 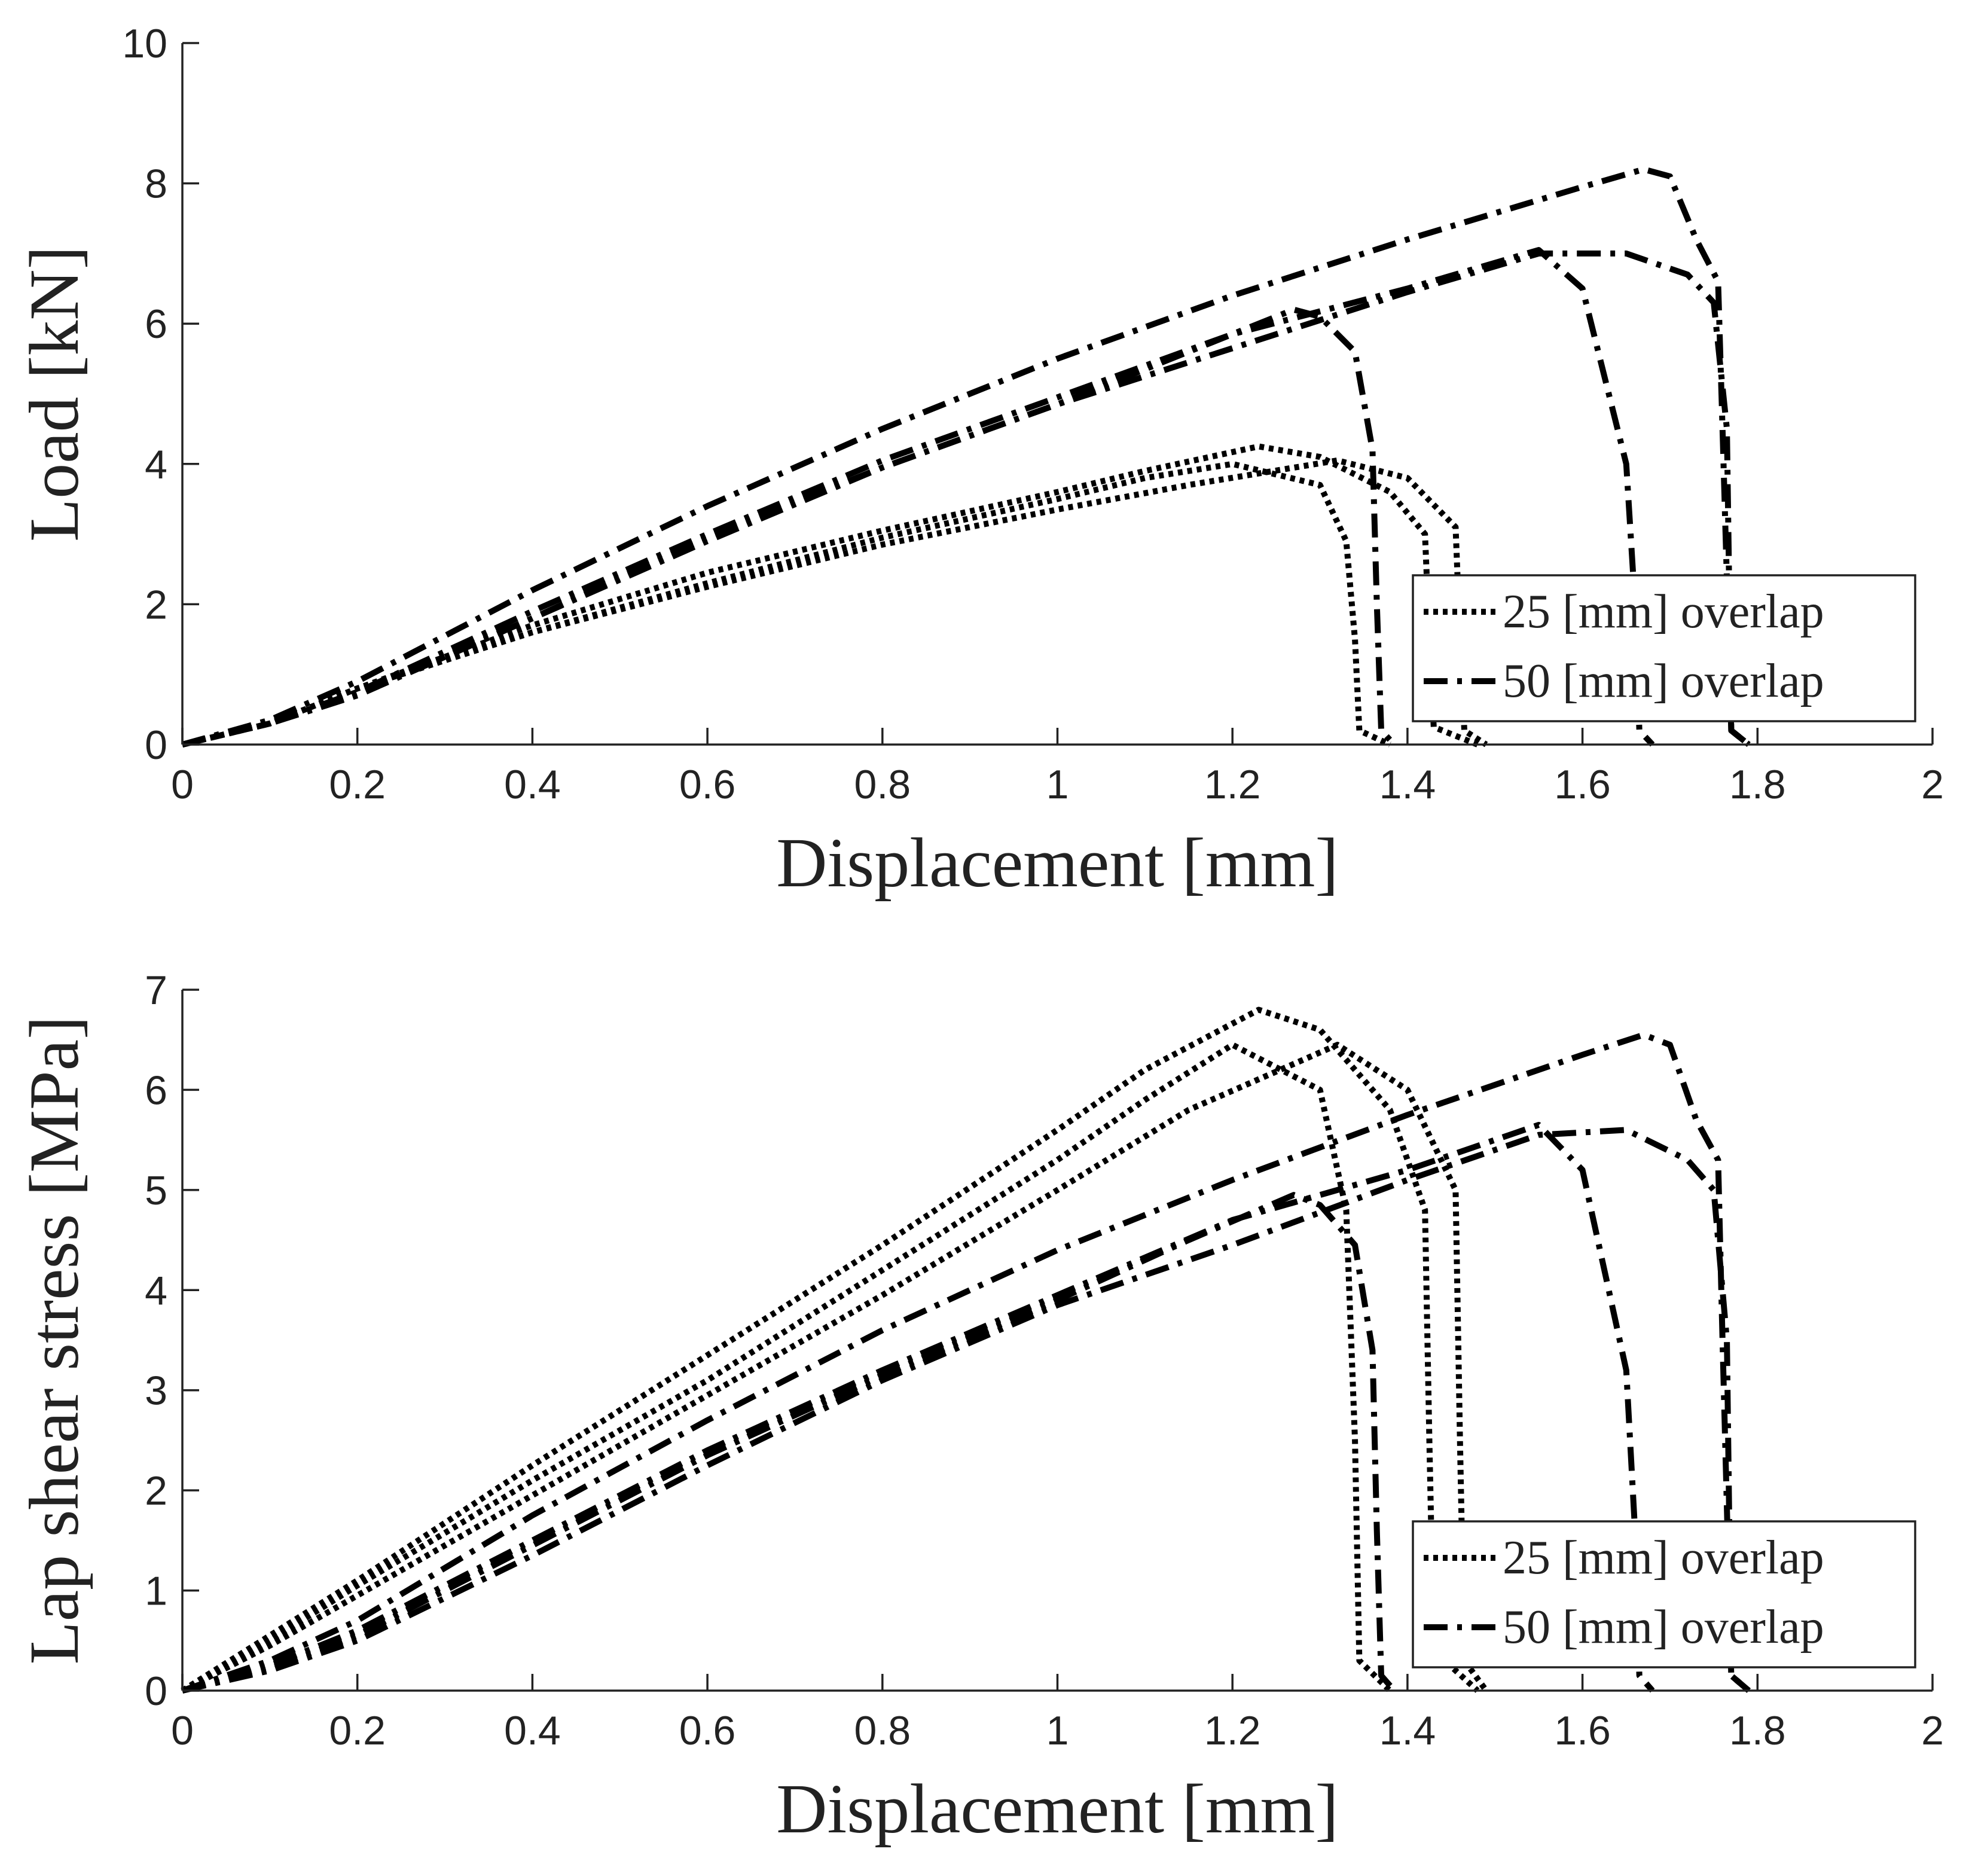 What do you see at coordinates (156, 1591) in the screenshot?
I see `y-tick-label: 1` at bounding box center [156, 1591].